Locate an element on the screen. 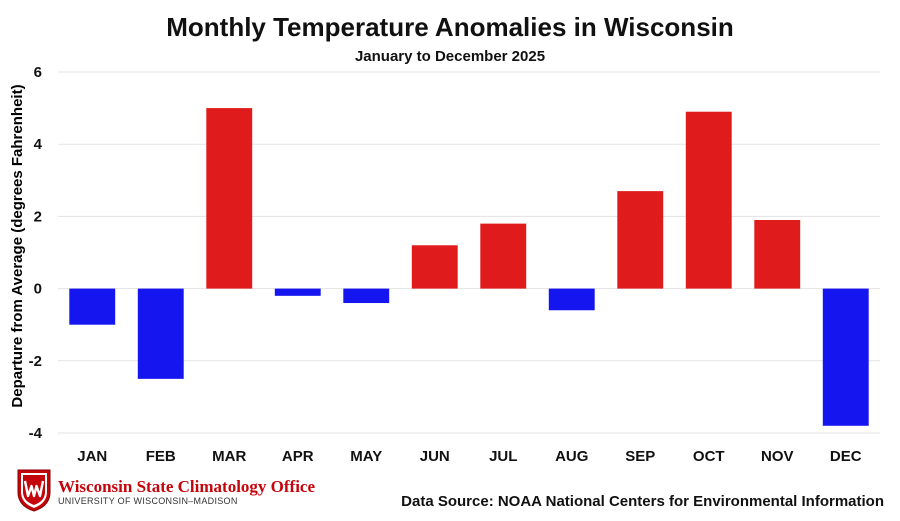 Image resolution: width=900 pixels, height=521 pixels. bar-dec is located at coordinates (845, 357).